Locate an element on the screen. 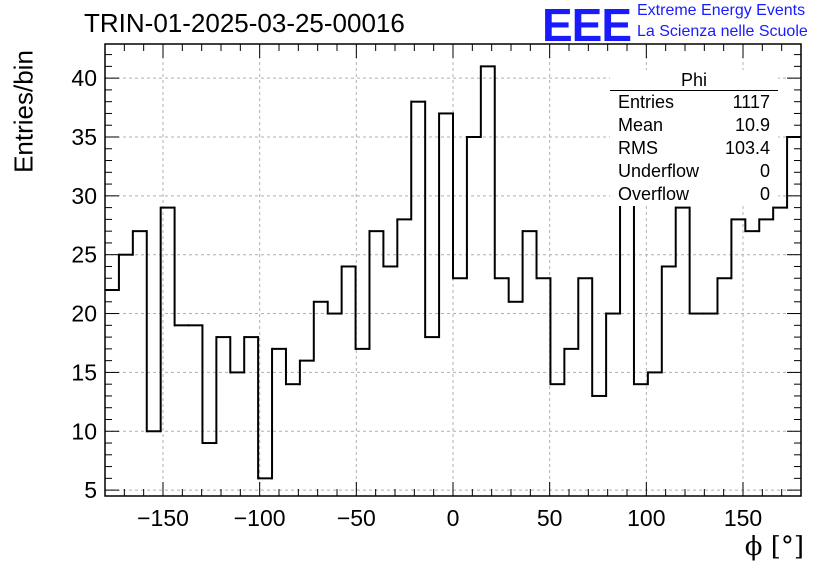 This screenshot has height=572, width=836. stats-title: Phi is located at coordinates (694, 80).